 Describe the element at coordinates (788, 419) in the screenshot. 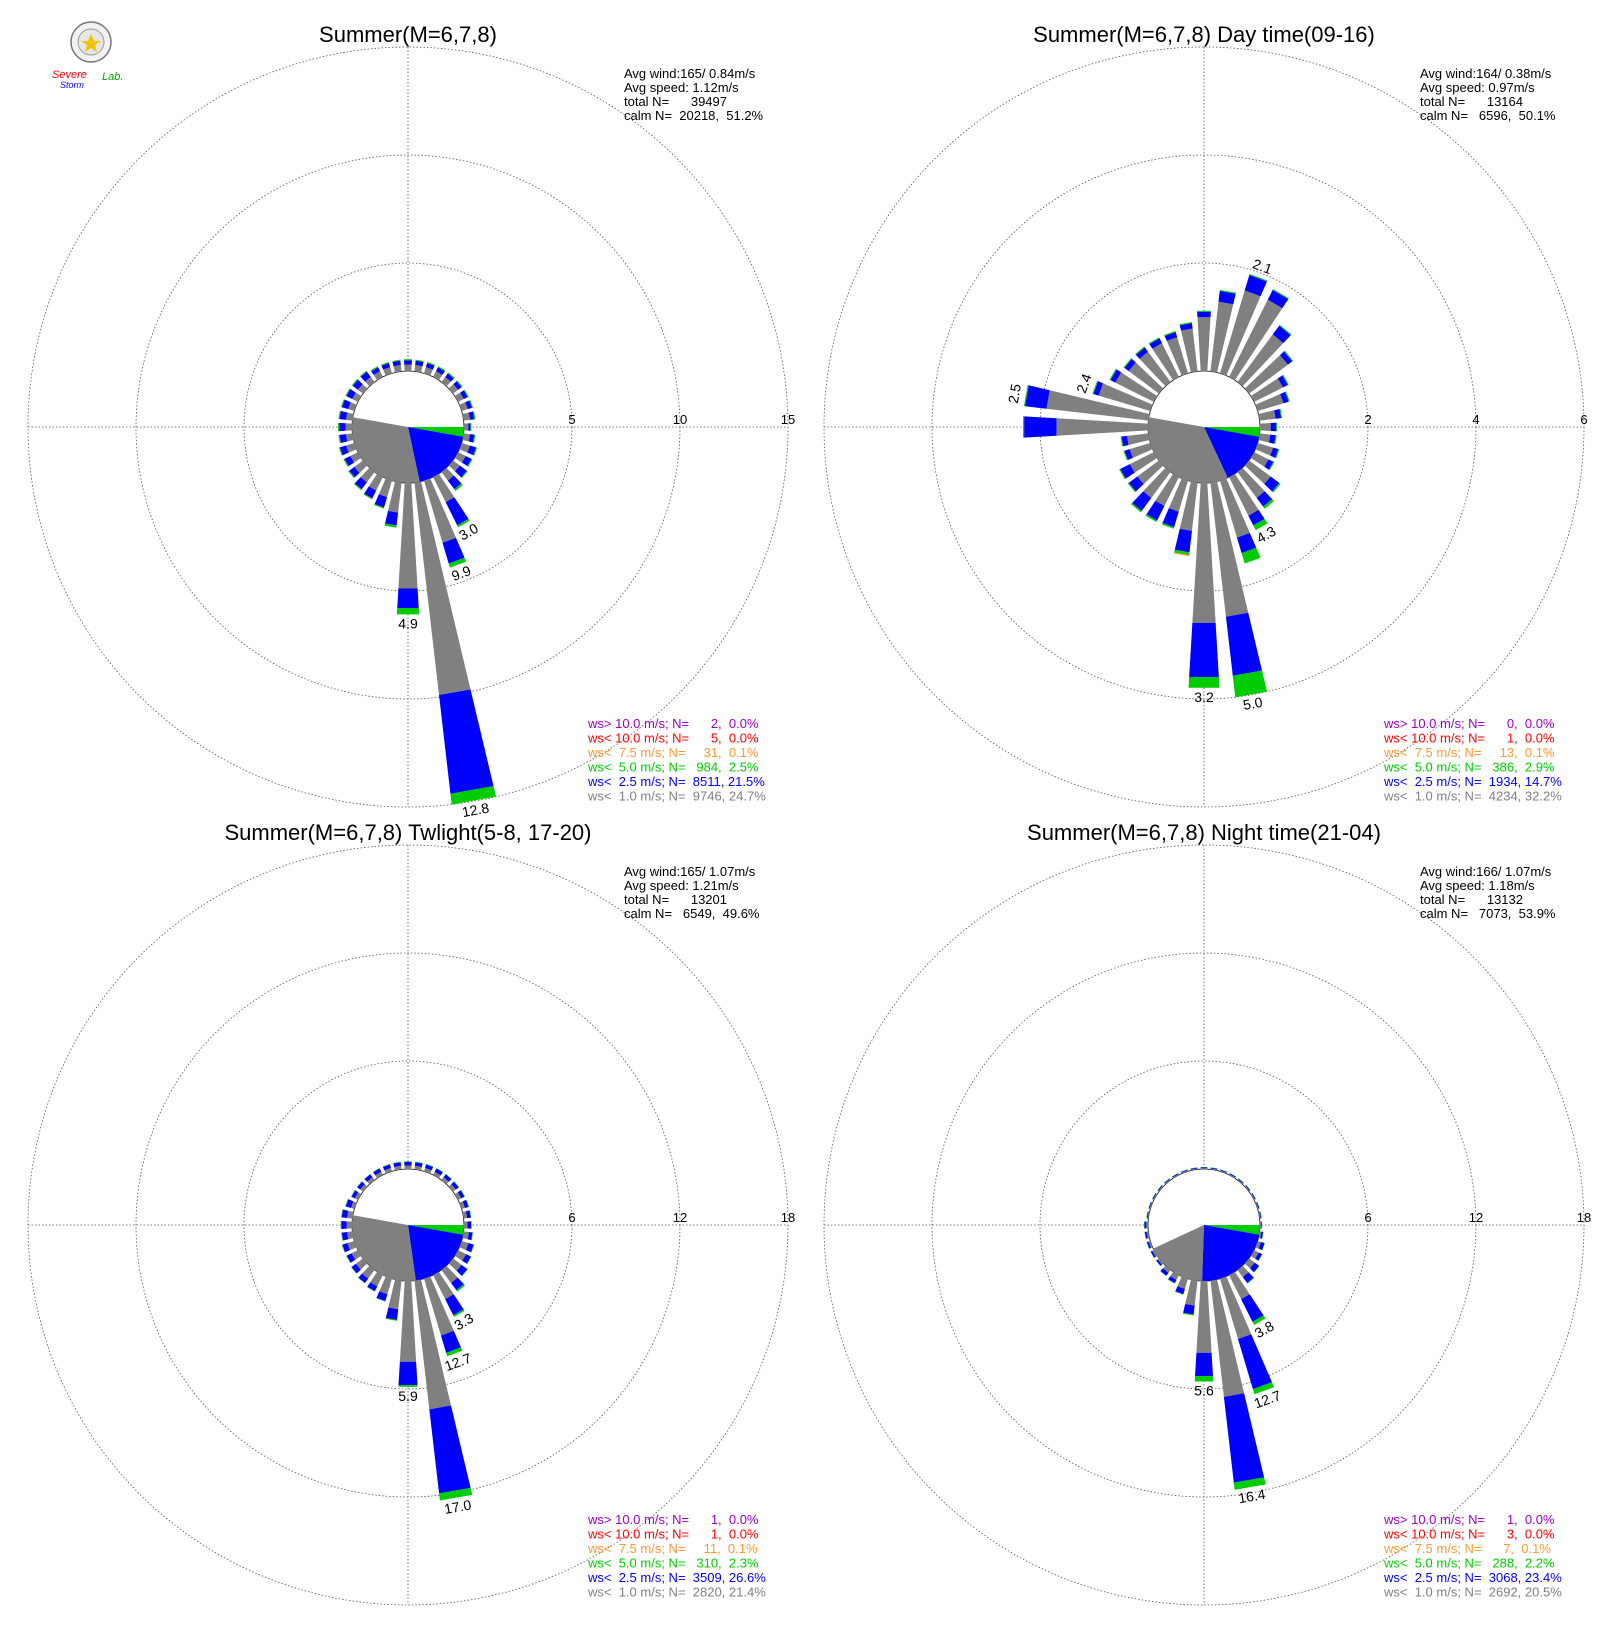

I see `ring-label: 15` at that location.